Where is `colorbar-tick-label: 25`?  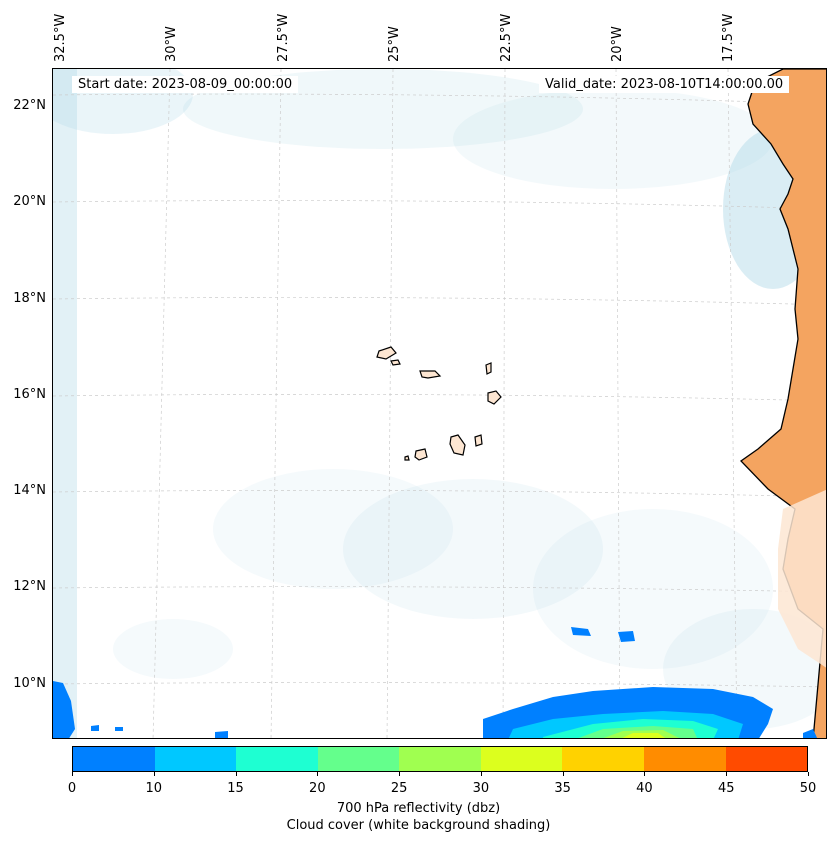 colorbar-tick-label: 25 is located at coordinates (399, 788).